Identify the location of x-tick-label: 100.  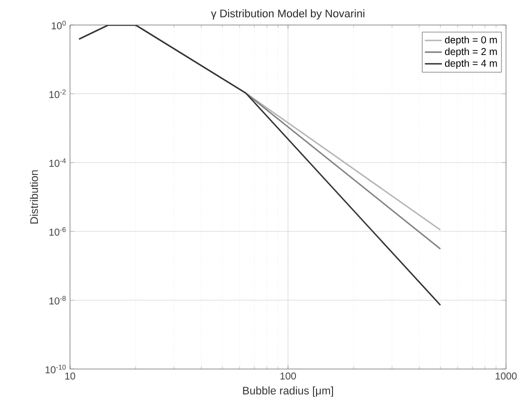
(288, 376).